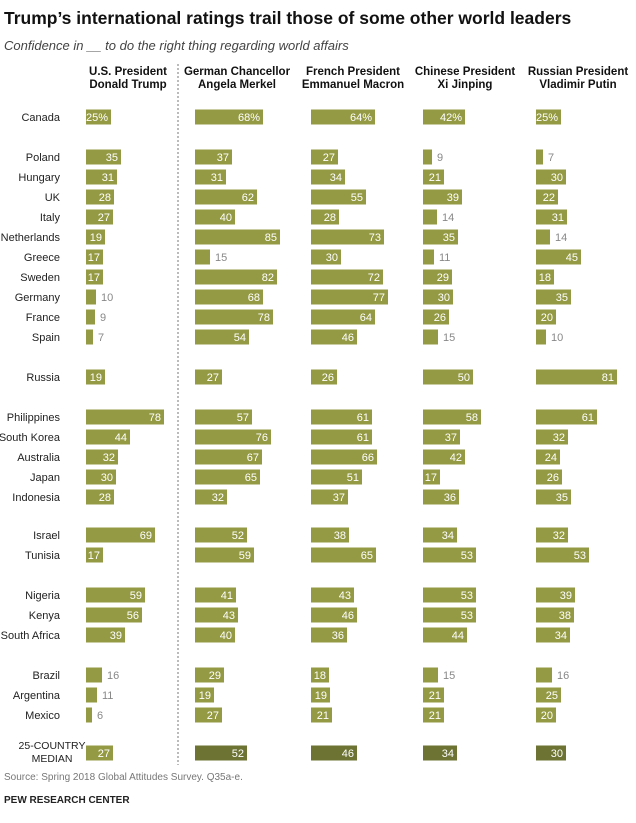  Describe the element at coordinates (104, 754) in the screenshot. I see `median-value-label: 27` at that location.